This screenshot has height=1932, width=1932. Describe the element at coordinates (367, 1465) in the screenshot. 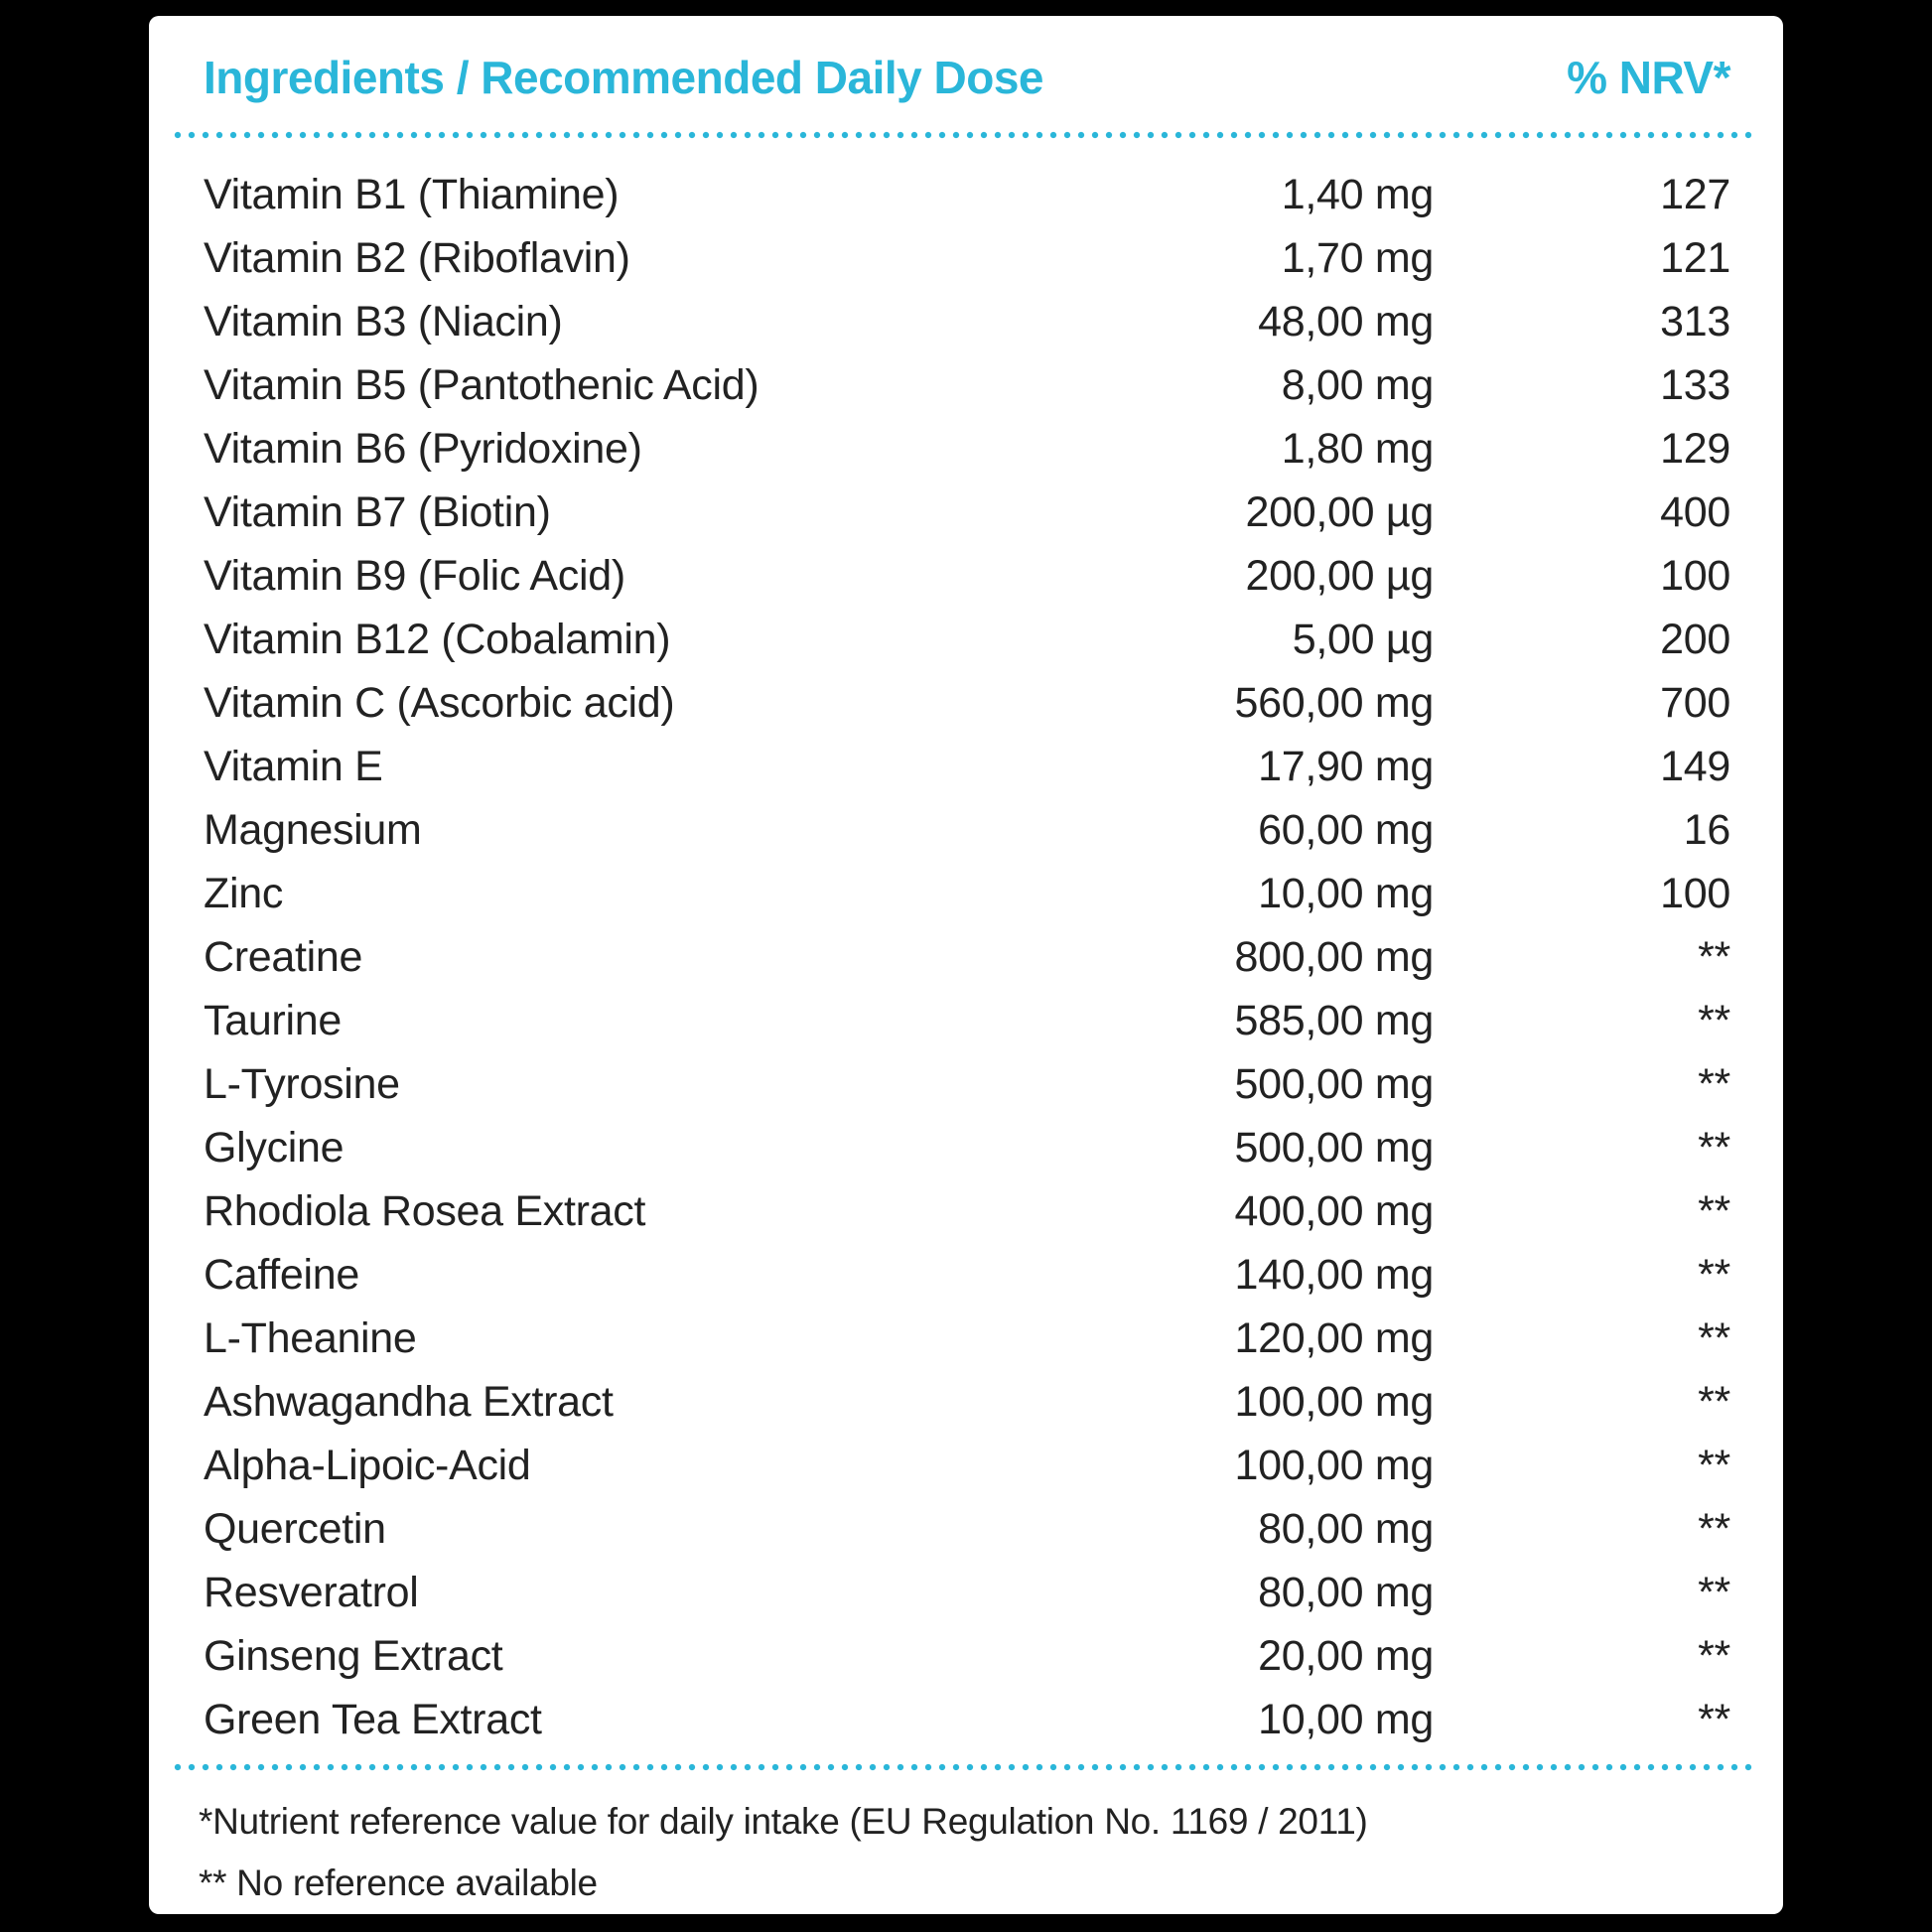

I see `ingredient-name: Alpha-Lipoic-Acid` at that location.